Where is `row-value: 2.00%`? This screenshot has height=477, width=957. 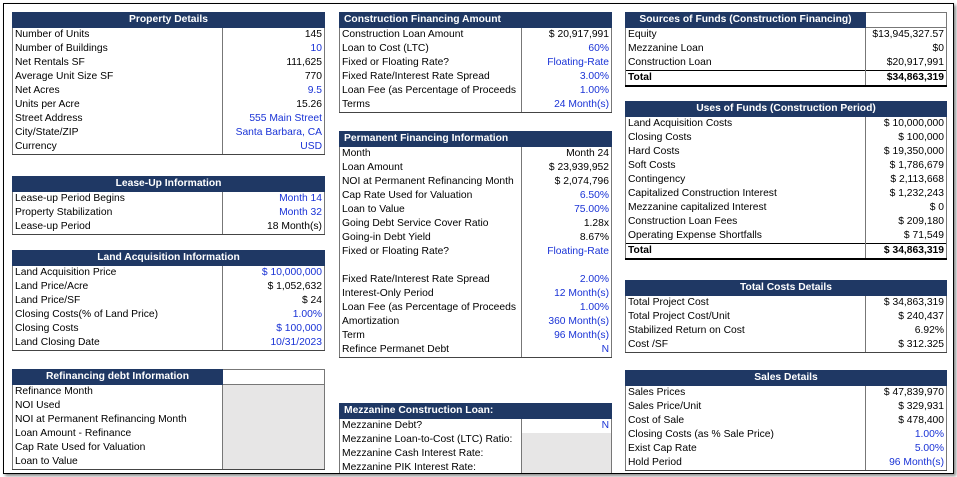 row-value: 2.00% is located at coordinates (566, 280).